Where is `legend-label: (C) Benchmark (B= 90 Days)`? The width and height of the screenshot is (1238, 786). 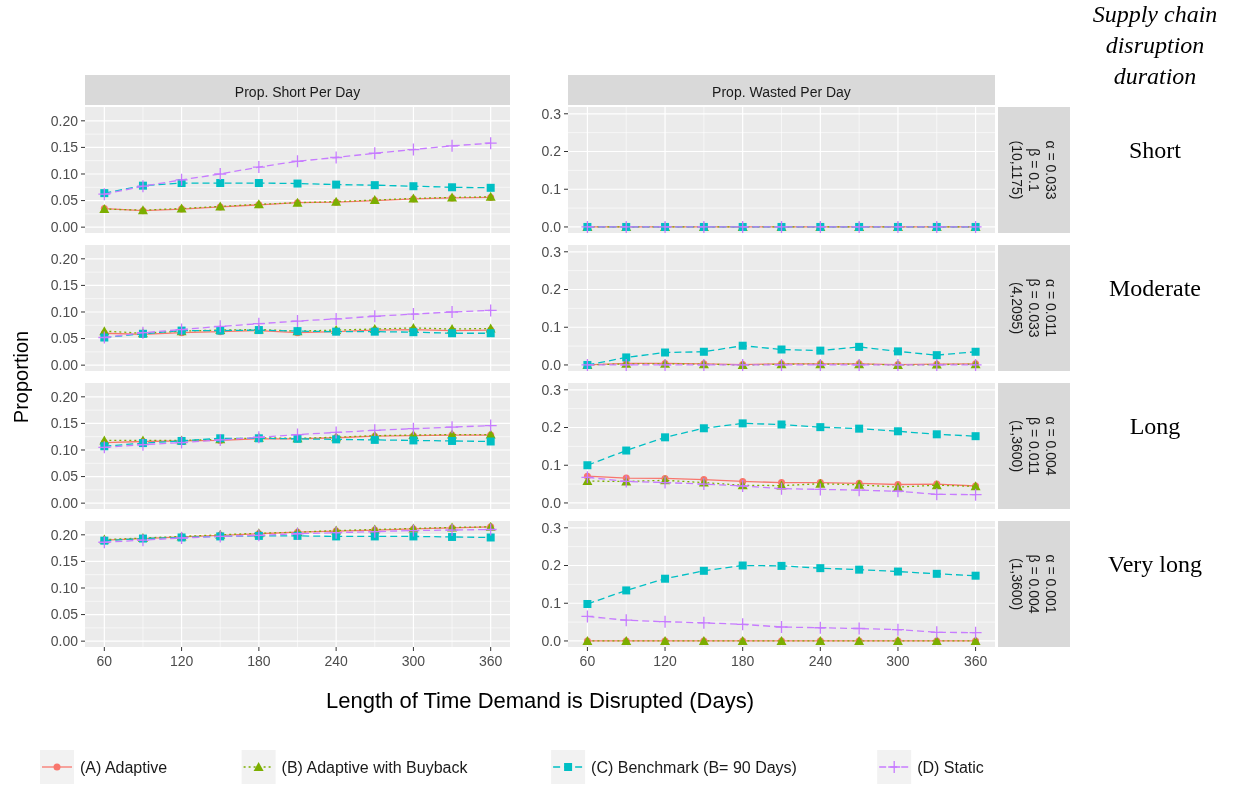
legend-label: (C) Benchmark (B= 90 Days) is located at coordinates (694, 767).